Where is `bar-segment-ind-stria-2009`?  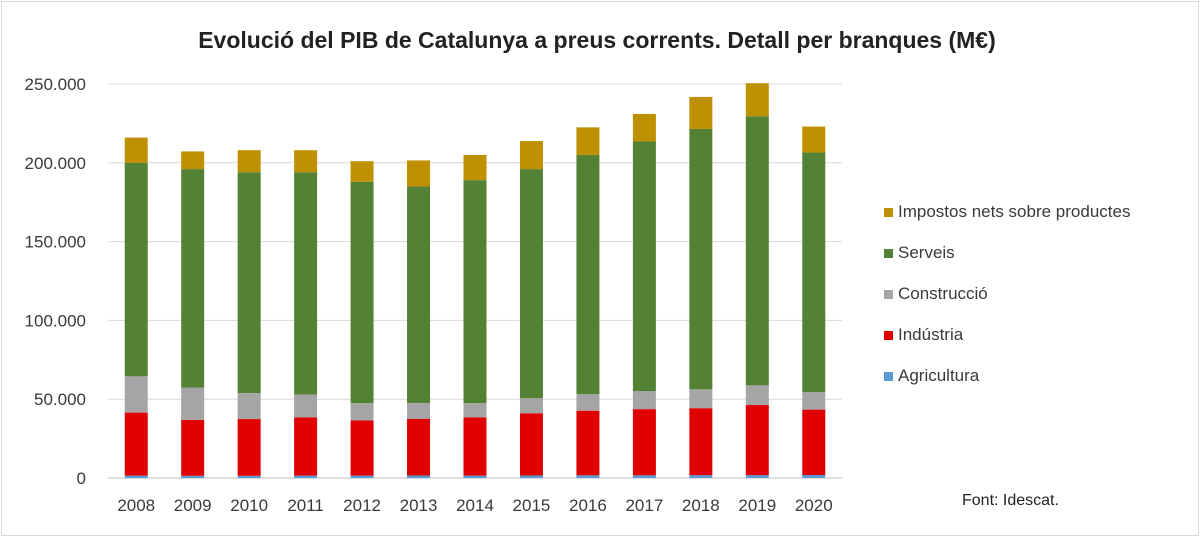 bar-segment-ind-stria-2009 is located at coordinates (193, 447).